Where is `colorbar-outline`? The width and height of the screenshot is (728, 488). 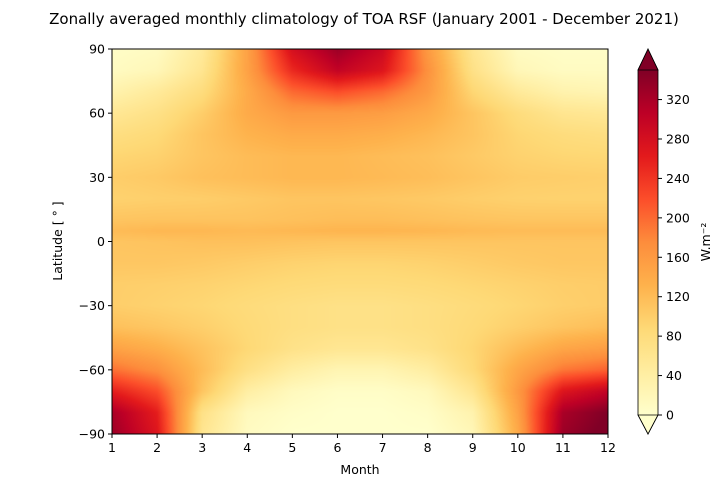 colorbar-outline is located at coordinates (648, 241).